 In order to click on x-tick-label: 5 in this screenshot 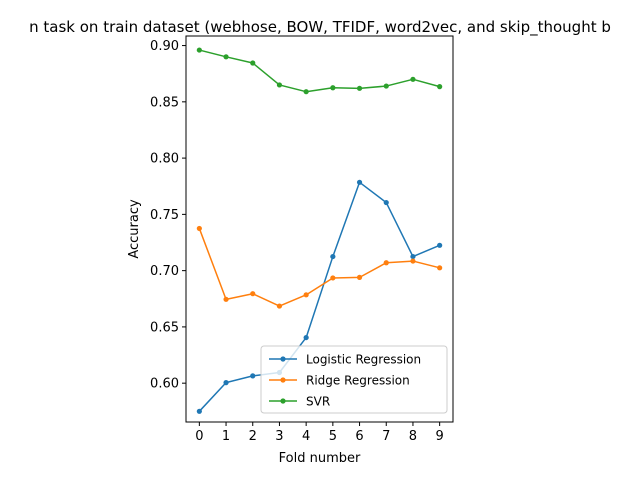, I will do `click(333, 436)`.